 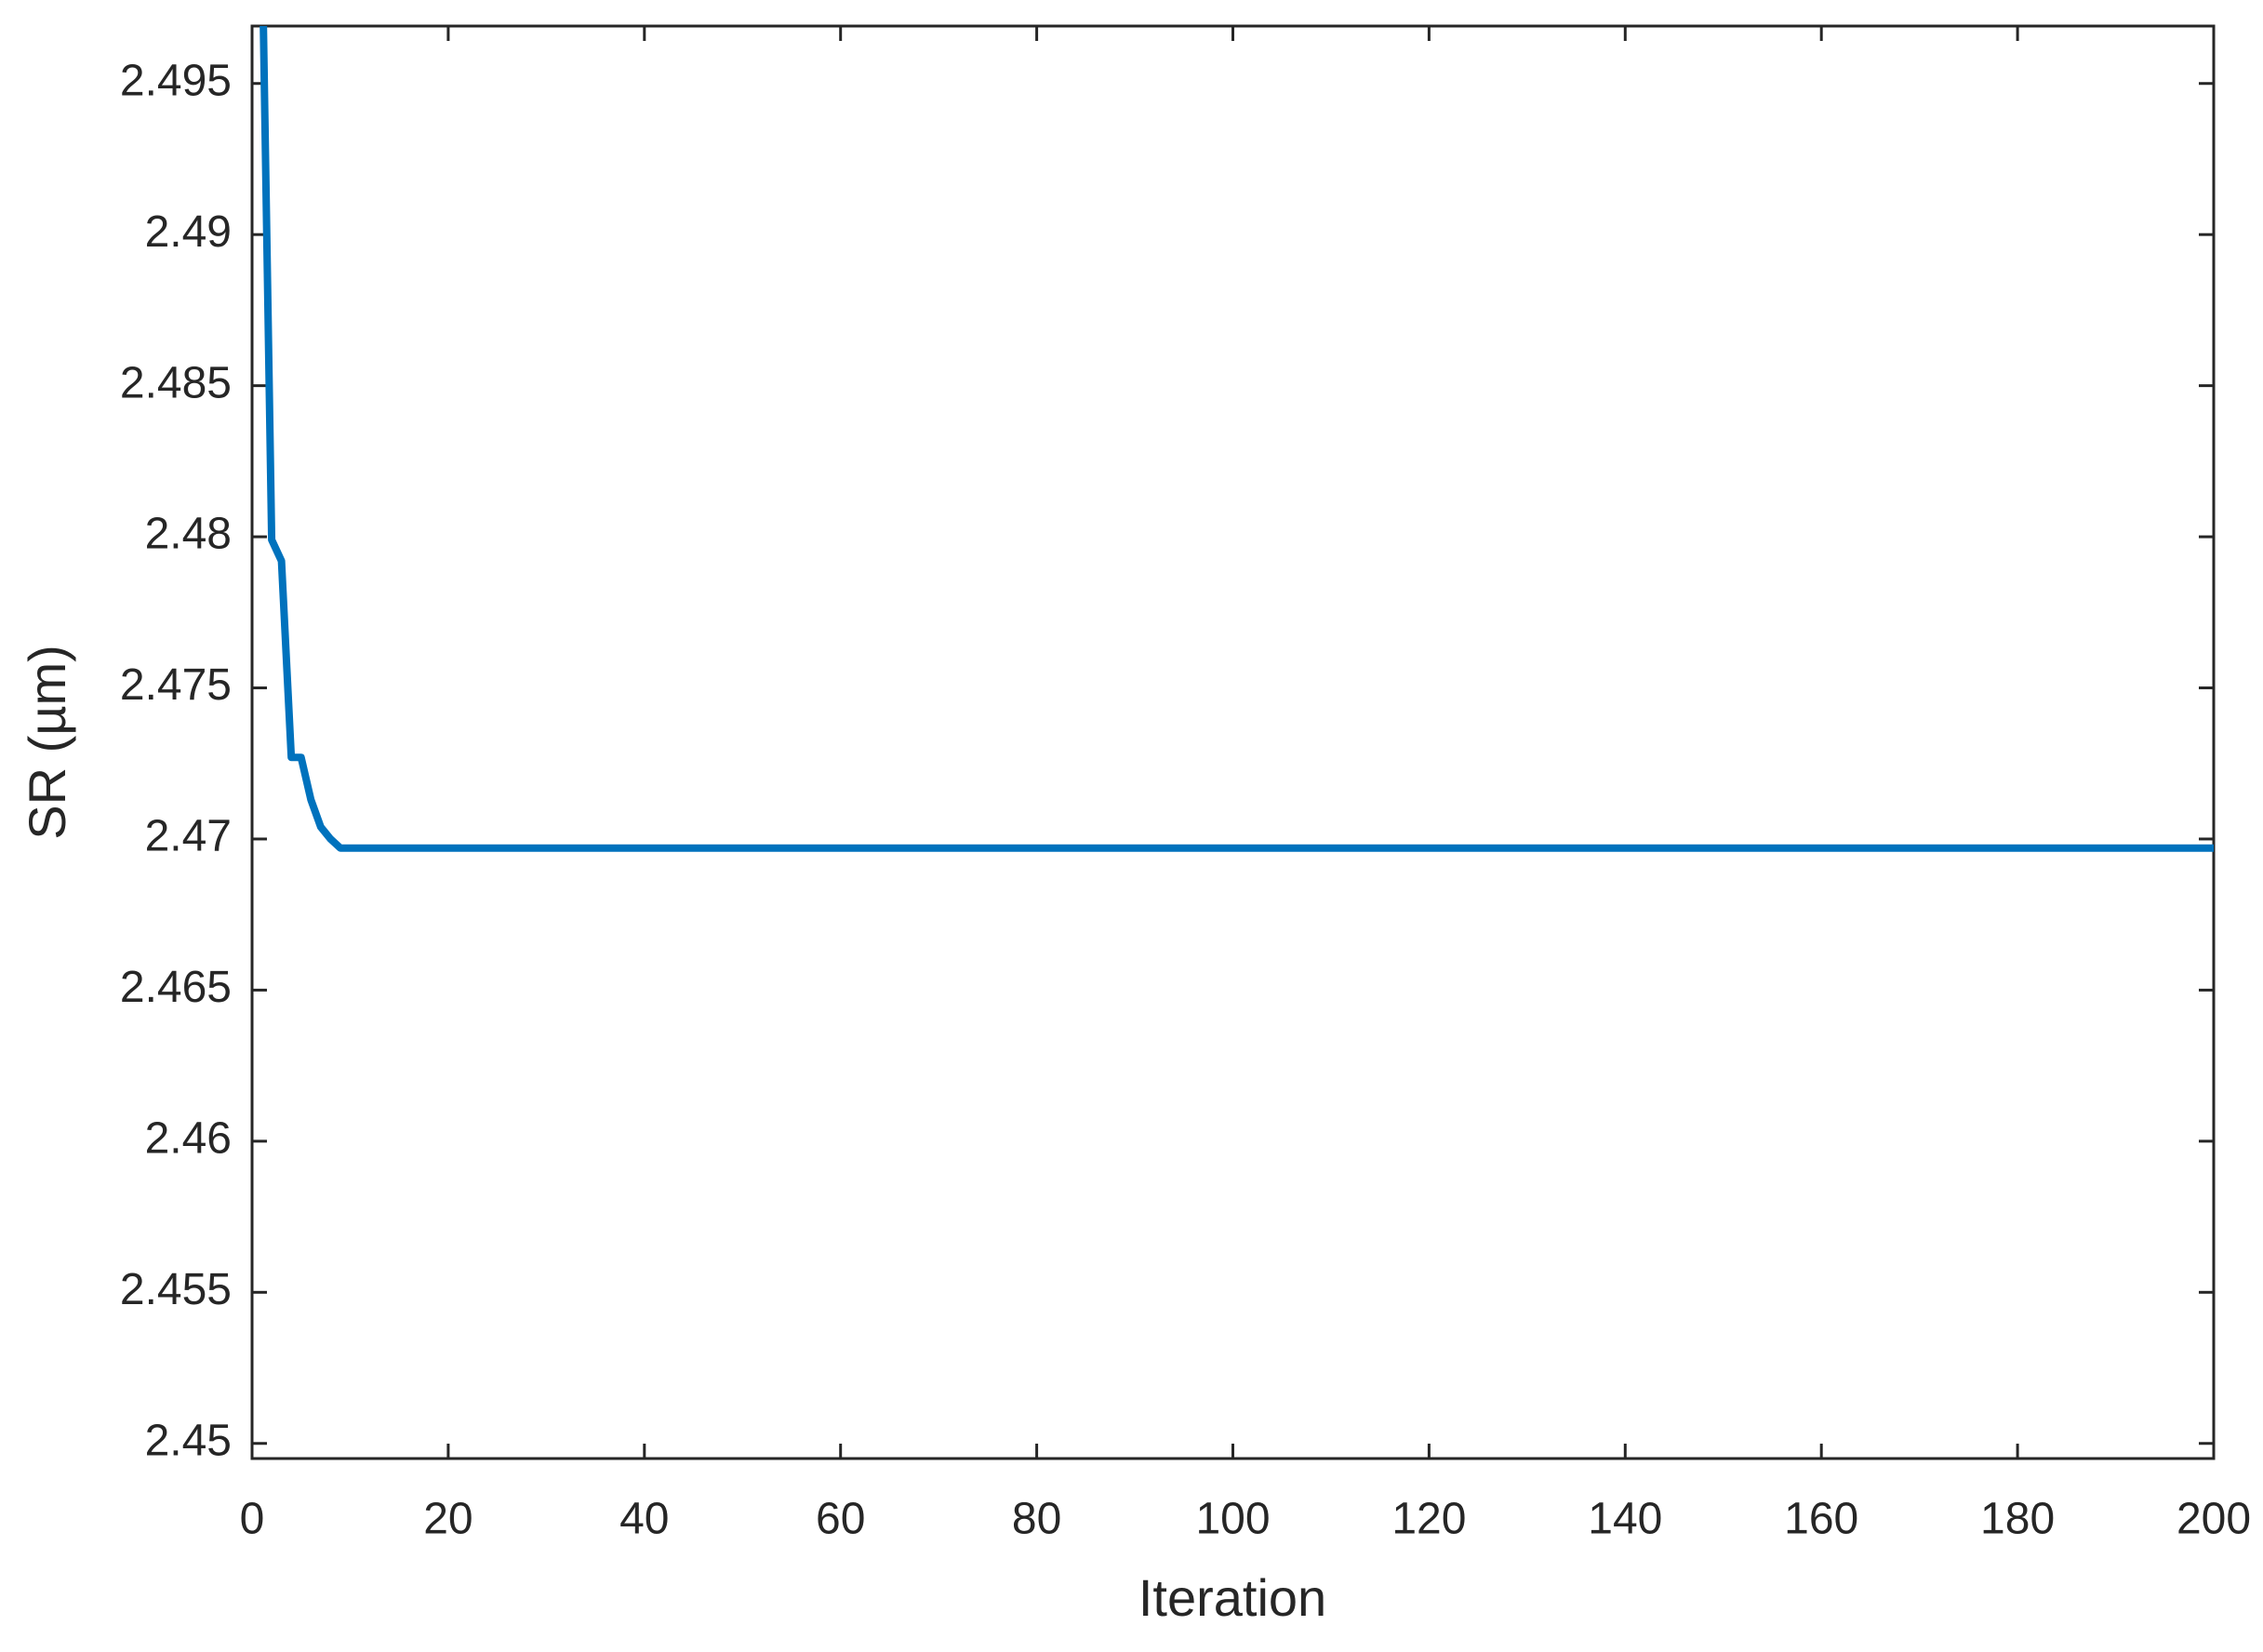 What do you see at coordinates (1821, 1519) in the screenshot?
I see `x-tick-label: 160` at bounding box center [1821, 1519].